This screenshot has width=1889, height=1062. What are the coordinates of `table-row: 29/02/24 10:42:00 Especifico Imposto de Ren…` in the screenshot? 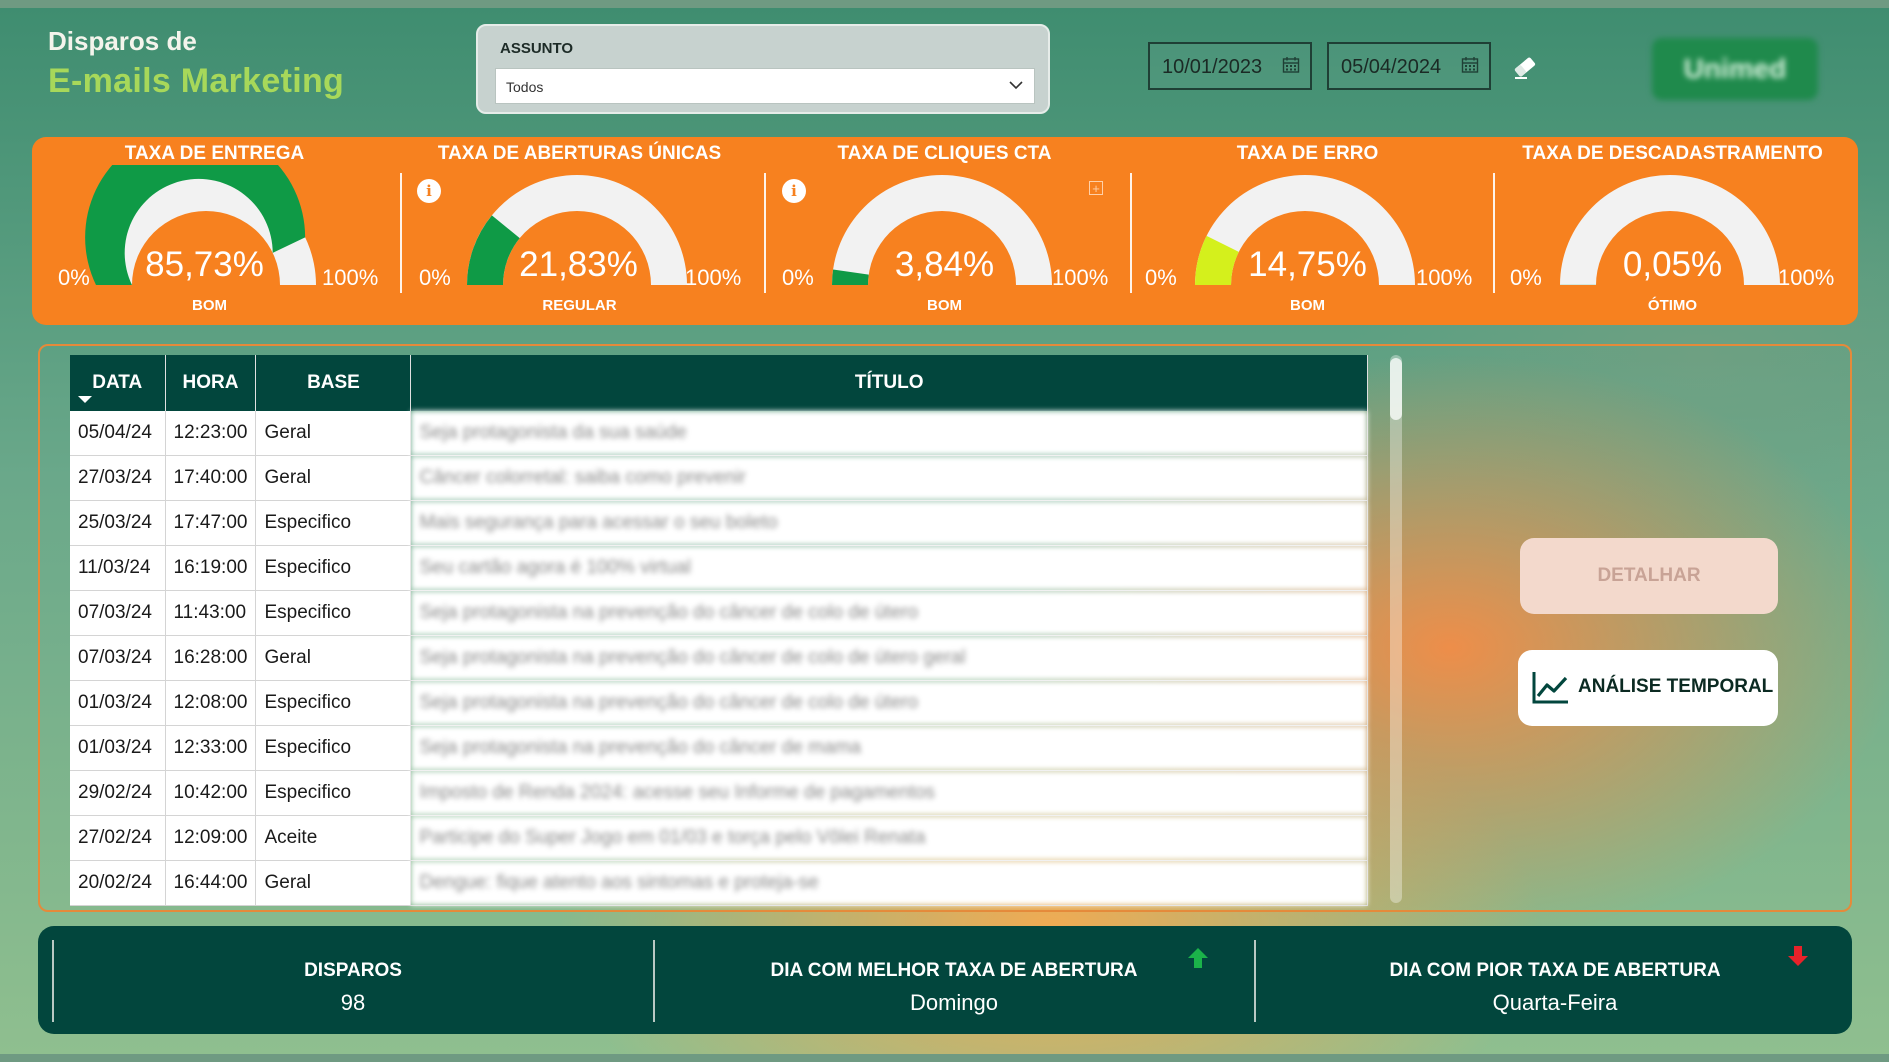 It's located at (719, 793).